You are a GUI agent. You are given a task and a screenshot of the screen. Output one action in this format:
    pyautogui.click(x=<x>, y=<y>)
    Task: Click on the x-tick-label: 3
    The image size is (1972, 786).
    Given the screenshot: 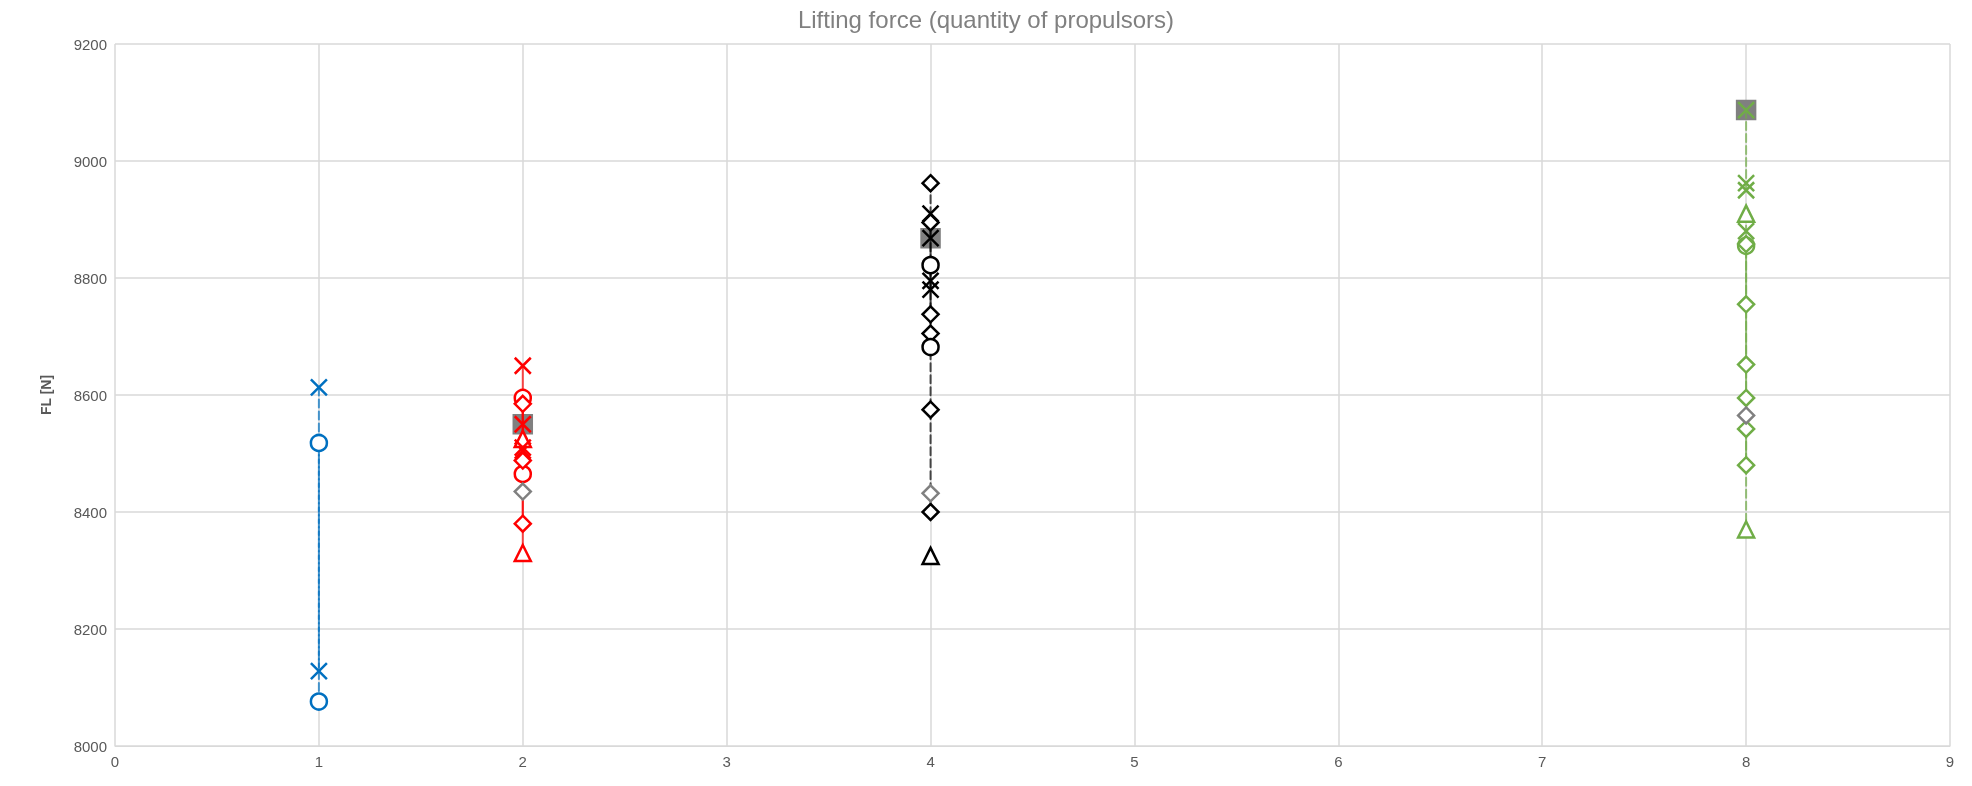 What is the action you would take?
    pyautogui.click(x=726, y=761)
    